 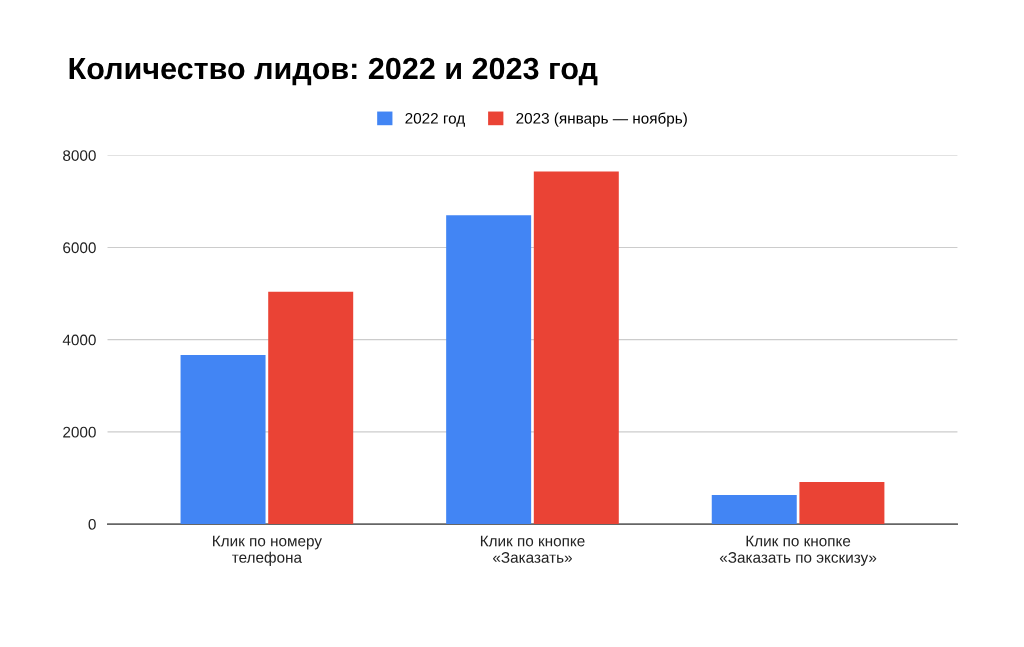 I want to click on x-tick-label: Клик по номеру телефона, so click(x=267, y=550).